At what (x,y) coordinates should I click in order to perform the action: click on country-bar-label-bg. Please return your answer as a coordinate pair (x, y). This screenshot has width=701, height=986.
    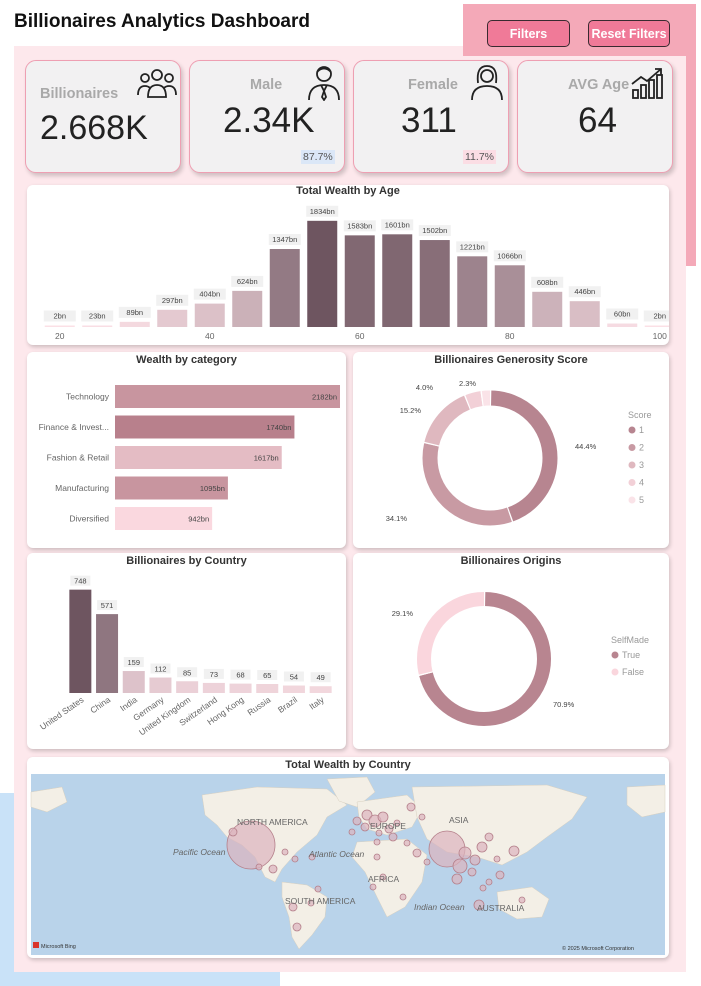
    Looking at the image, I should click on (160, 668).